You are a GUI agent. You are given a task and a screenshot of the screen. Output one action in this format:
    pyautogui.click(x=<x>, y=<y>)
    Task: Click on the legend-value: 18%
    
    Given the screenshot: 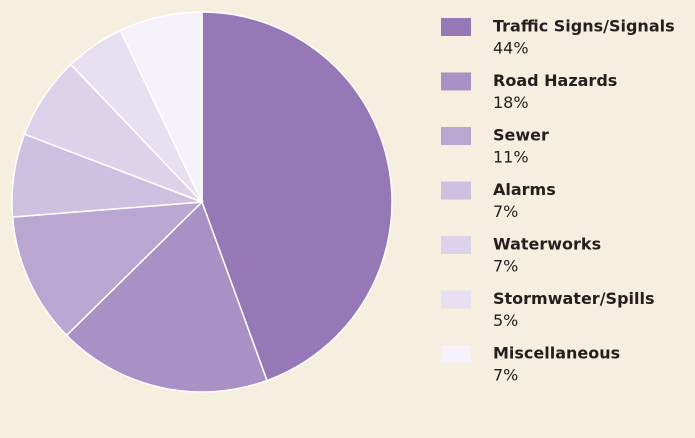 What is the action you would take?
    pyautogui.click(x=511, y=102)
    